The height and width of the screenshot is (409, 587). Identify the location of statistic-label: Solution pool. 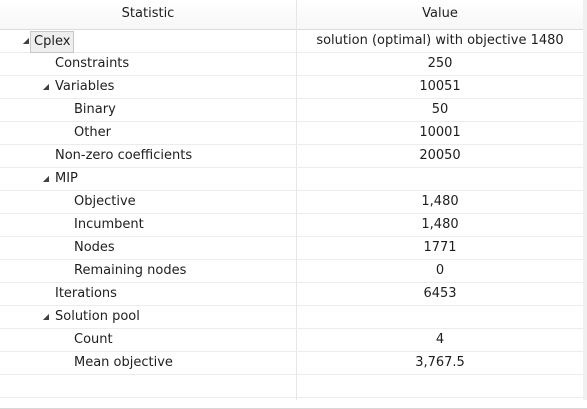
(97, 316).